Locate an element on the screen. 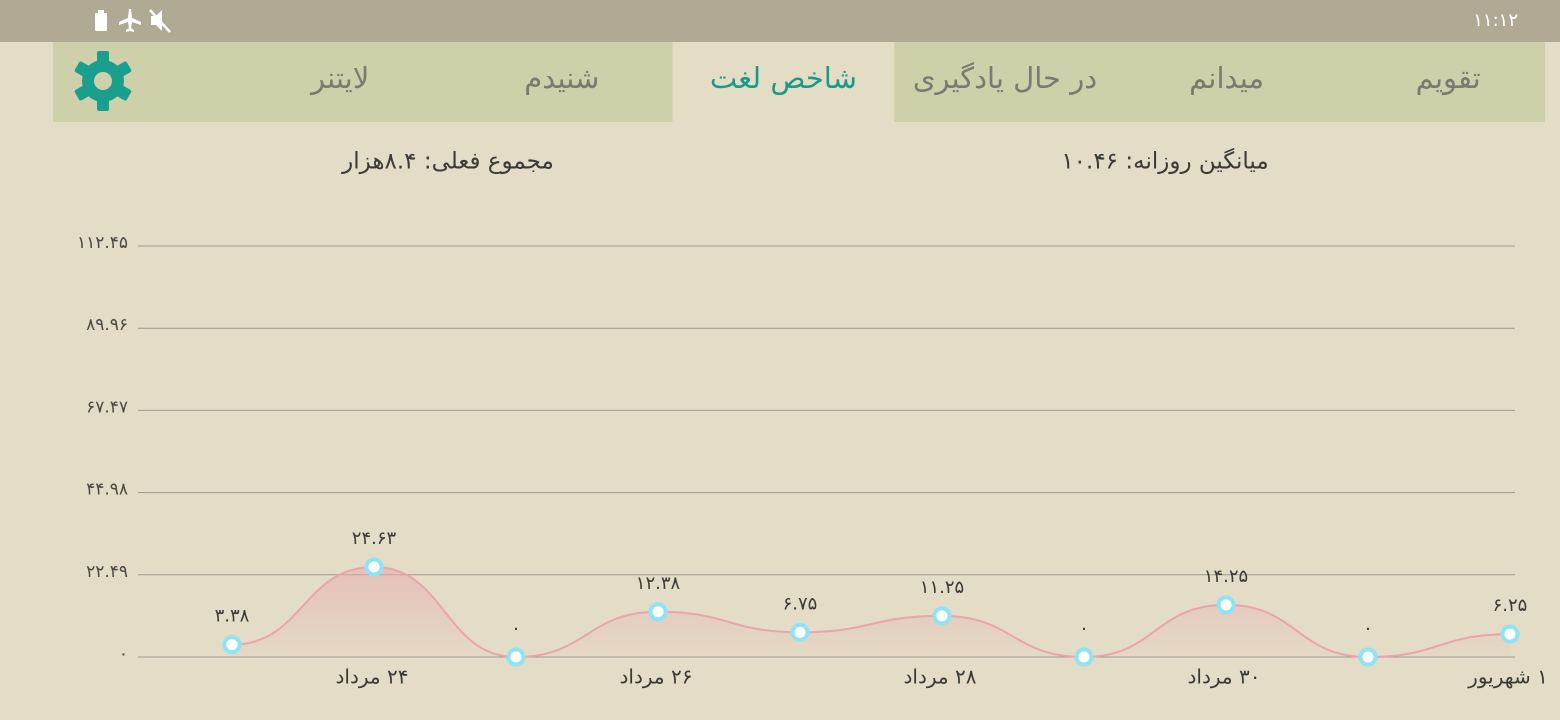  value-label: ۱۱.۲۵ is located at coordinates (942, 587).